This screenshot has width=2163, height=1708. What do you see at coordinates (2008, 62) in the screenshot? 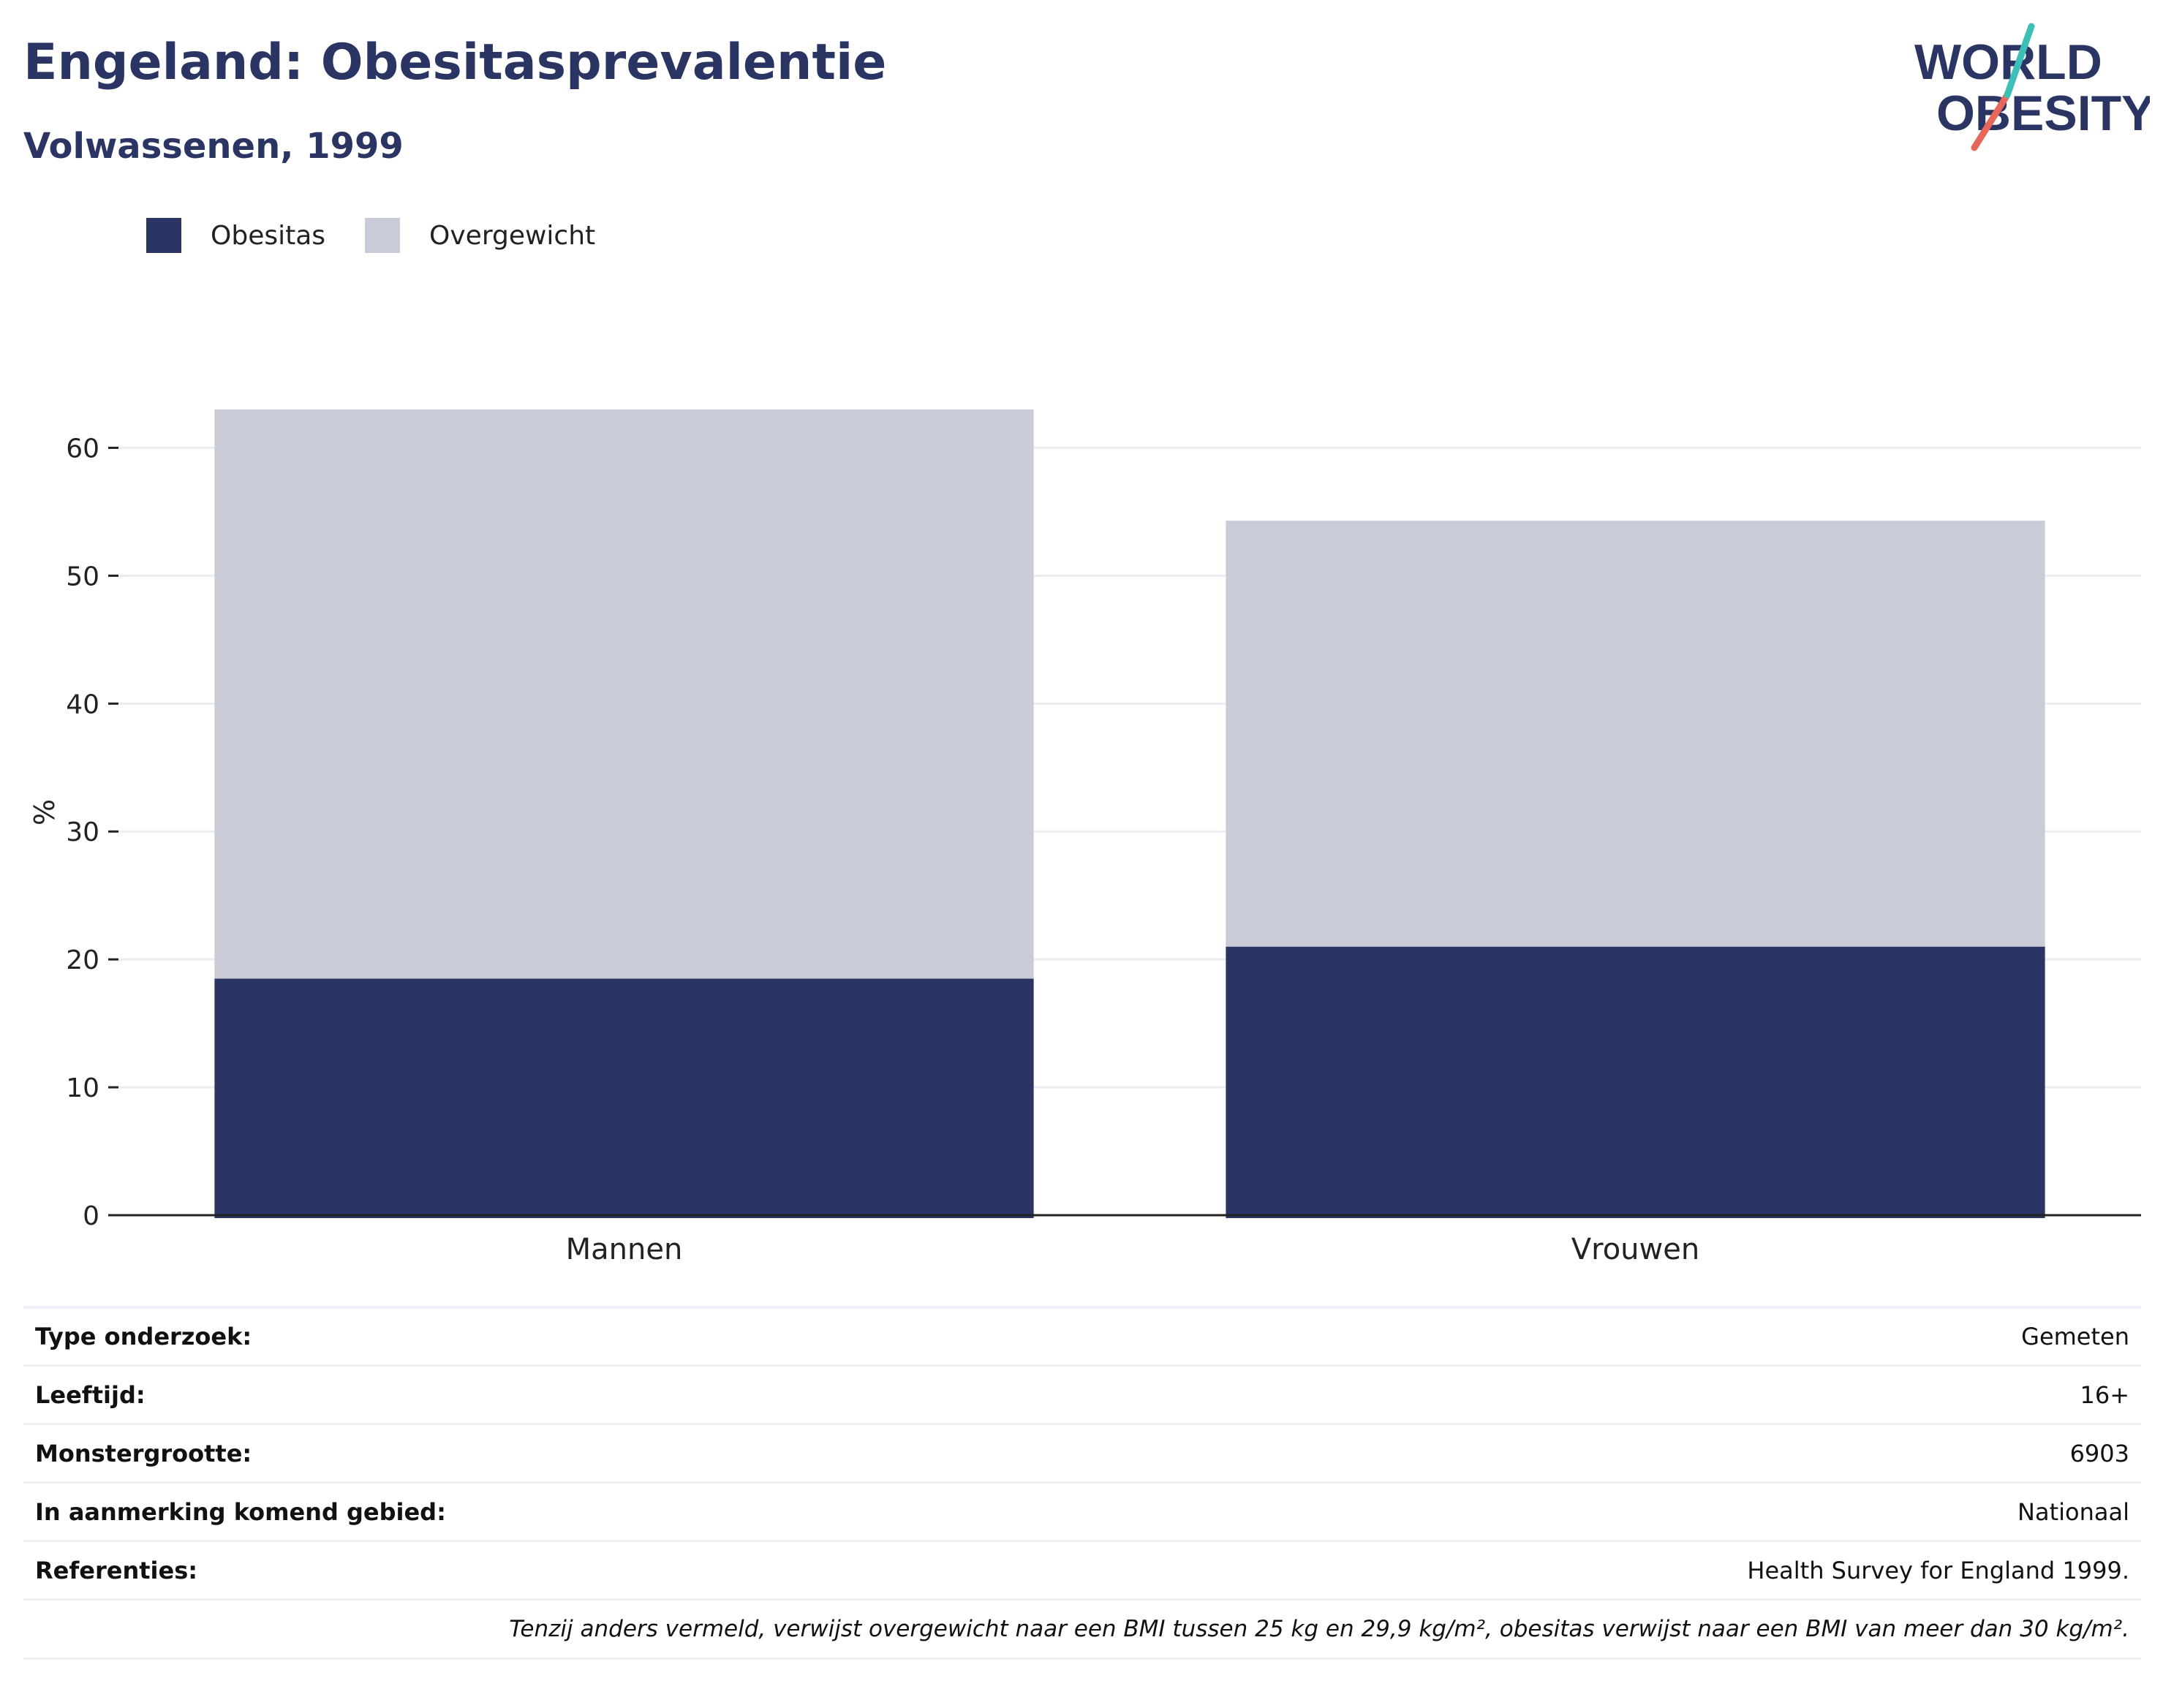
I see `logo-line1: WORLD` at bounding box center [2008, 62].